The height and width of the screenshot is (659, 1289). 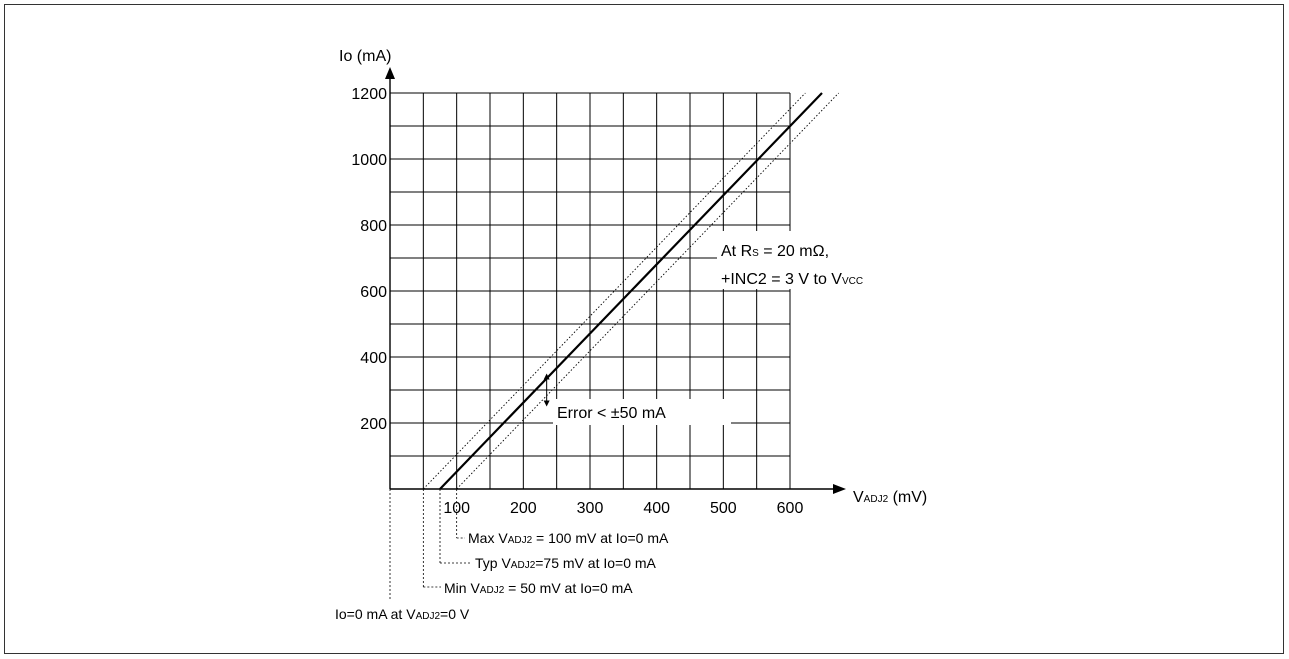 I want to click on min-note: Min VADJ2 = 50 mV at Io=0 mA, so click(x=538, y=588).